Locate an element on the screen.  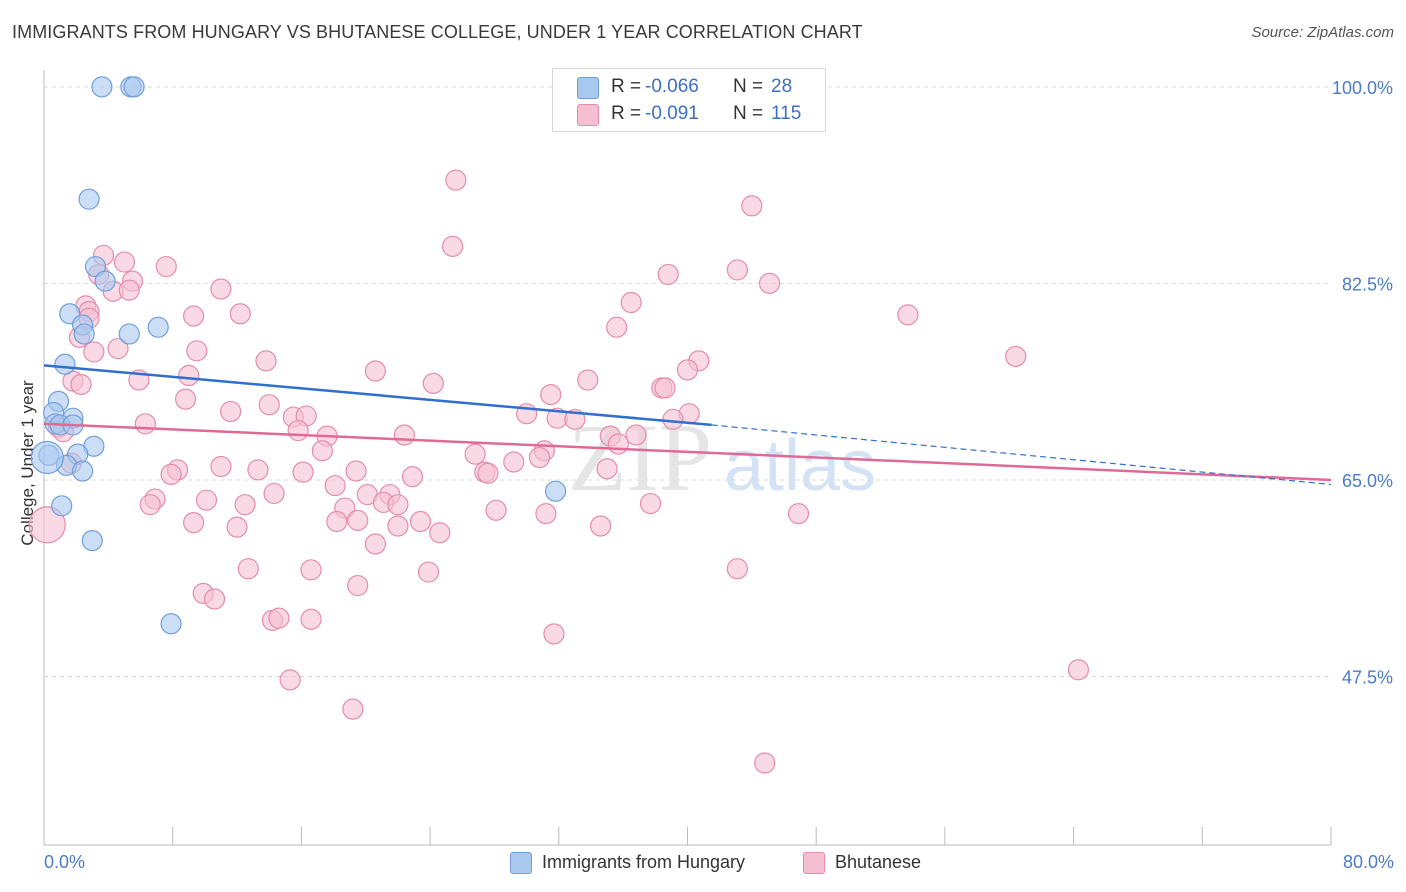
trend-layer is located at coordinates (687, 425).